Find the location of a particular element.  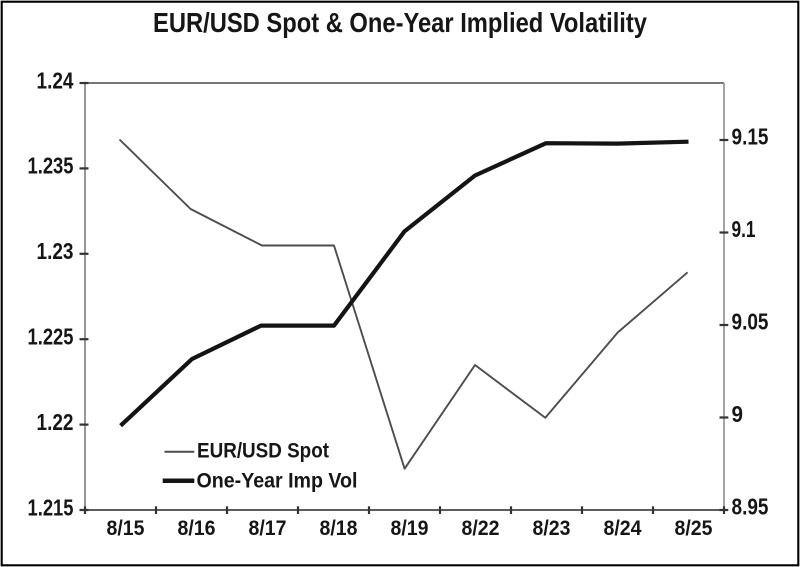

svg-text: 8/15 is located at coordinates (126, 528).